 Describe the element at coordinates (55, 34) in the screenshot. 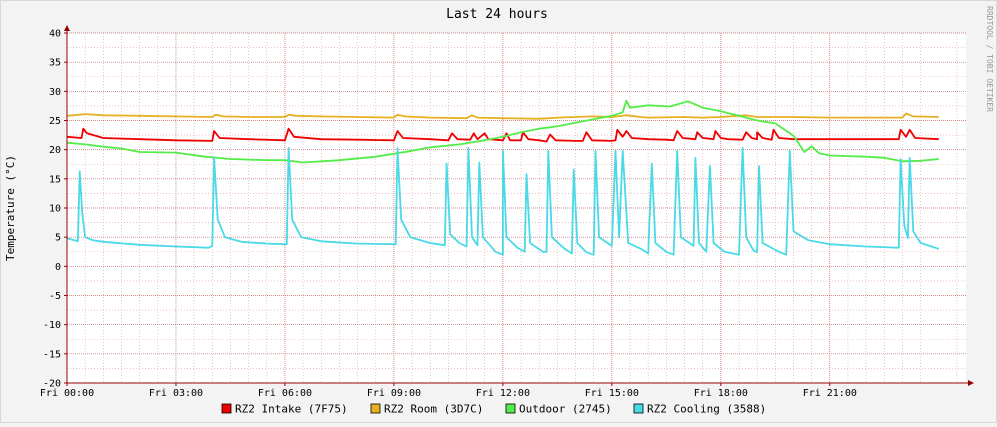

I see `y-tick-label: 40` at that location.